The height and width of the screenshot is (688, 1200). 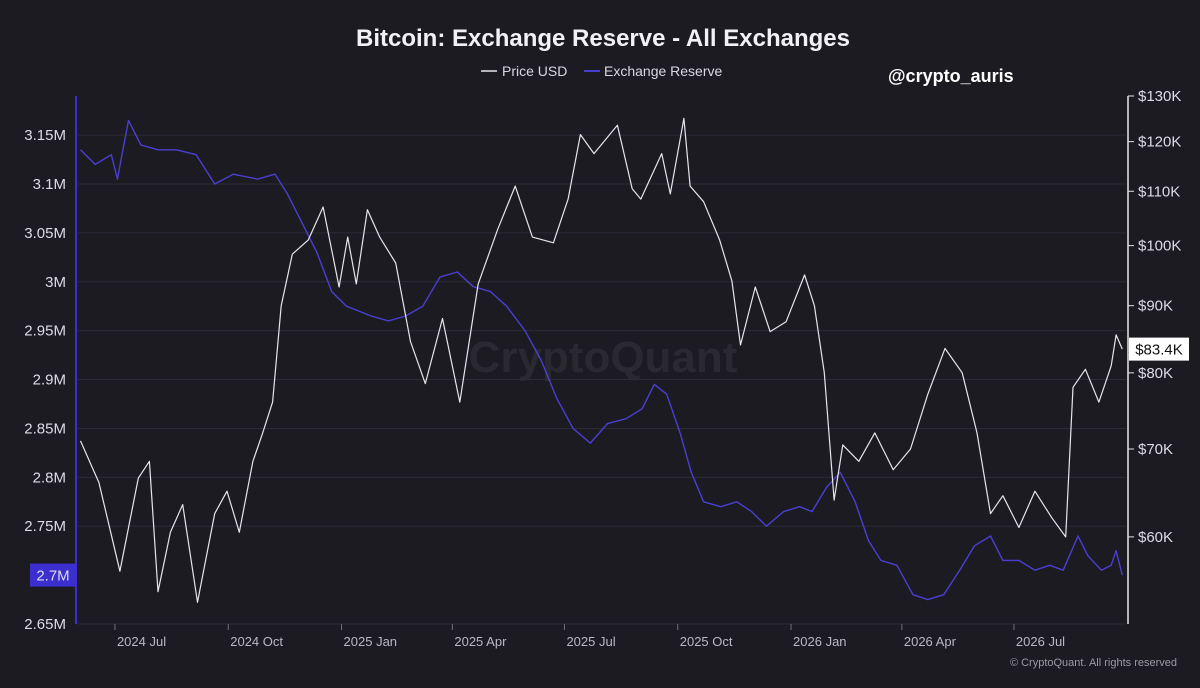 What do you see at coordinates (45, 526) in the screenshot?
I see `left-tick-label: 2.75M` at bounding box center [45, 526].